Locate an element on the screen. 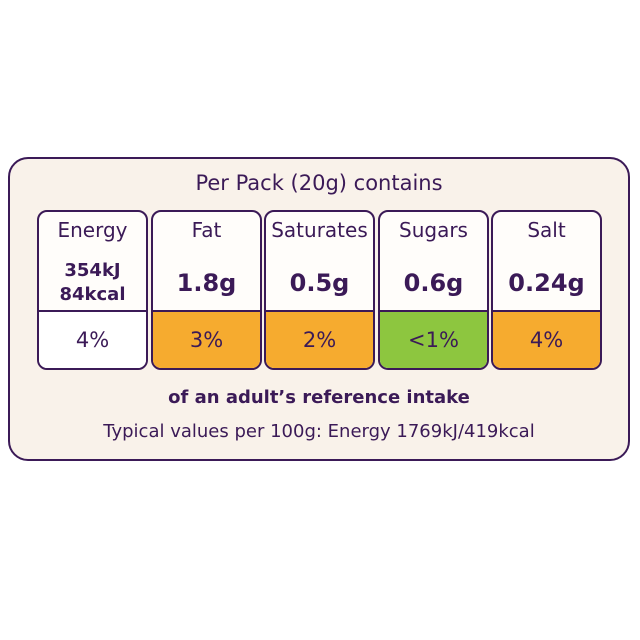 This screenshot has width=640, height=640. reference-note: of an adult’s reference intake is located at coordinates (319, 397).